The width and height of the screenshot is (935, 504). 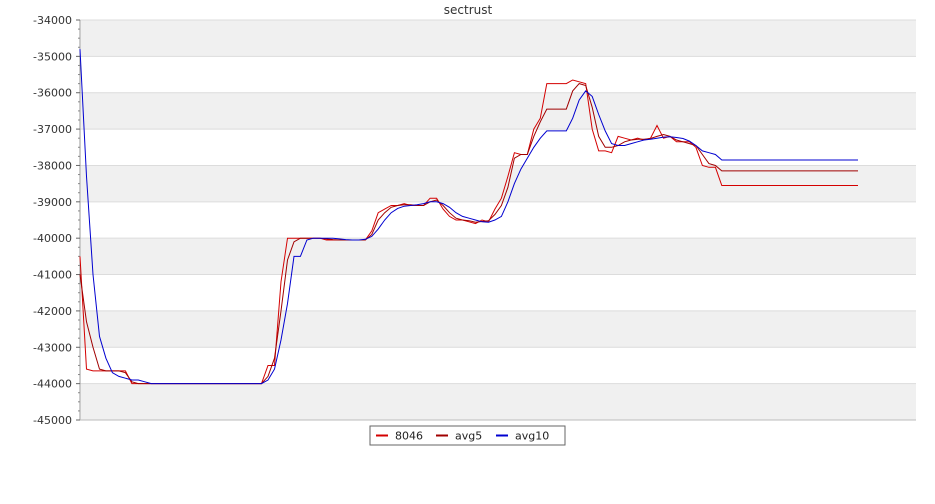 I want to click on y-tick-label: -44000, so click(x=52, y=384).